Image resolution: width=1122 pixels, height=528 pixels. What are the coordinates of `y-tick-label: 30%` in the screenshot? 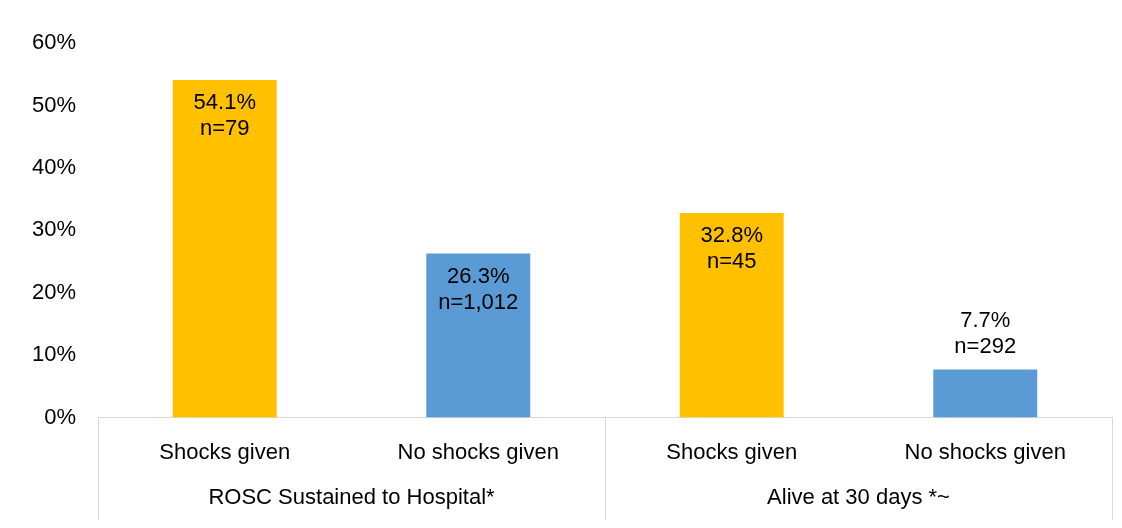 It's located at (53, 229).